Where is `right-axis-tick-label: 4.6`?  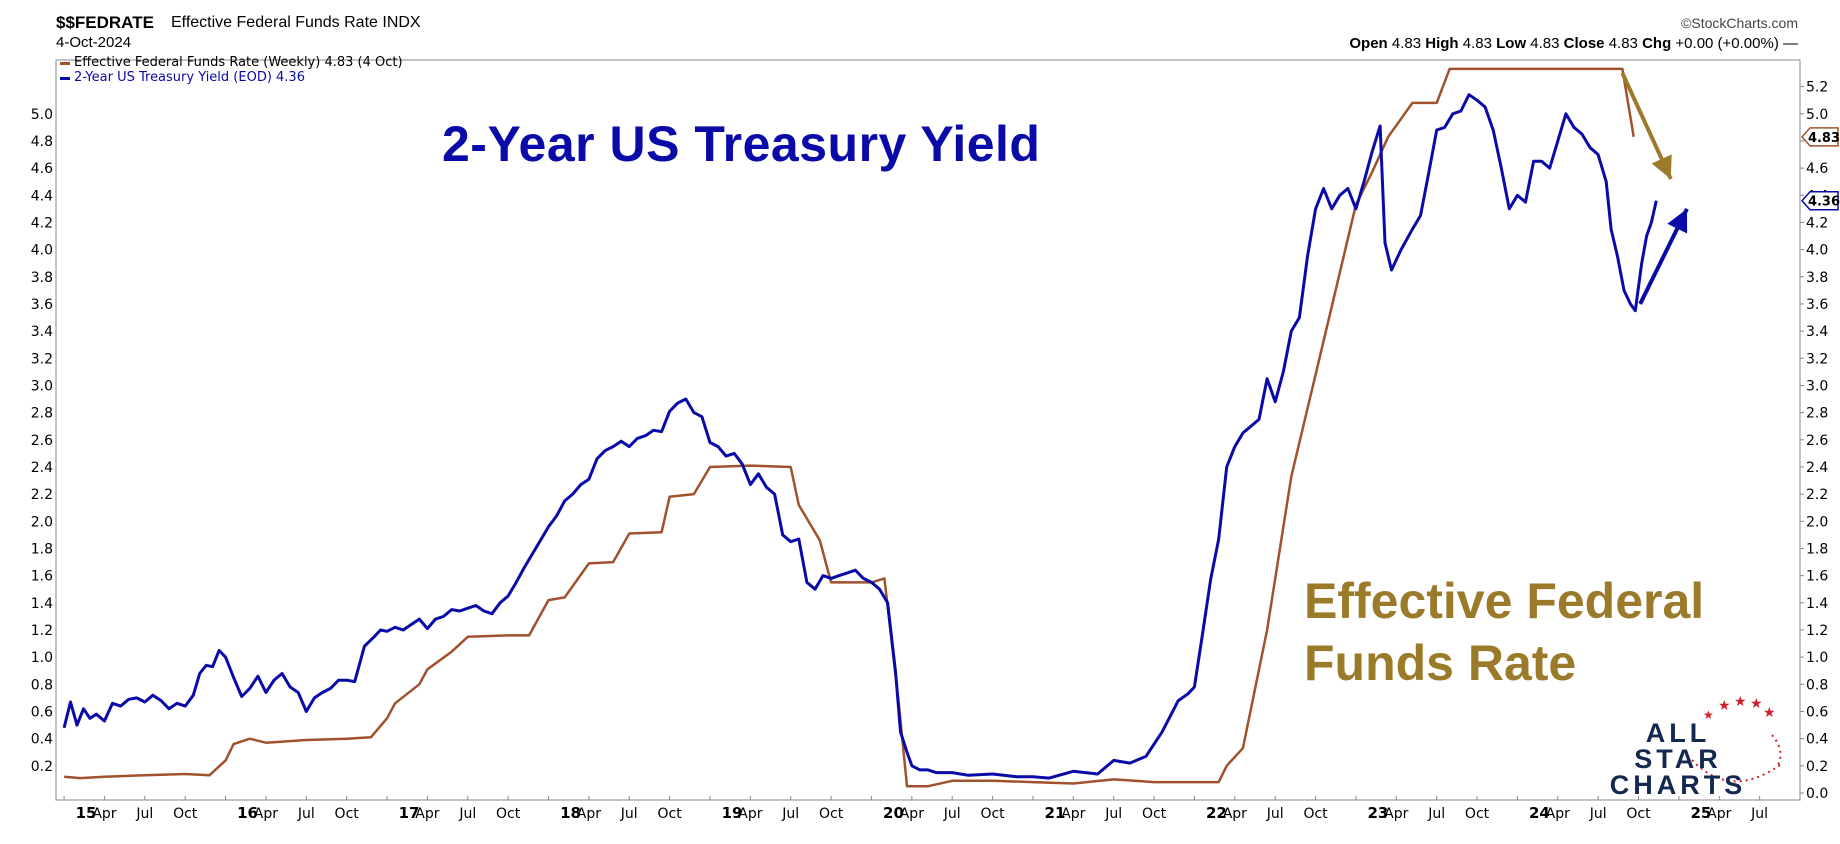
right-axis-tick-label: 4.6 is located at coordinates (1817, 169).